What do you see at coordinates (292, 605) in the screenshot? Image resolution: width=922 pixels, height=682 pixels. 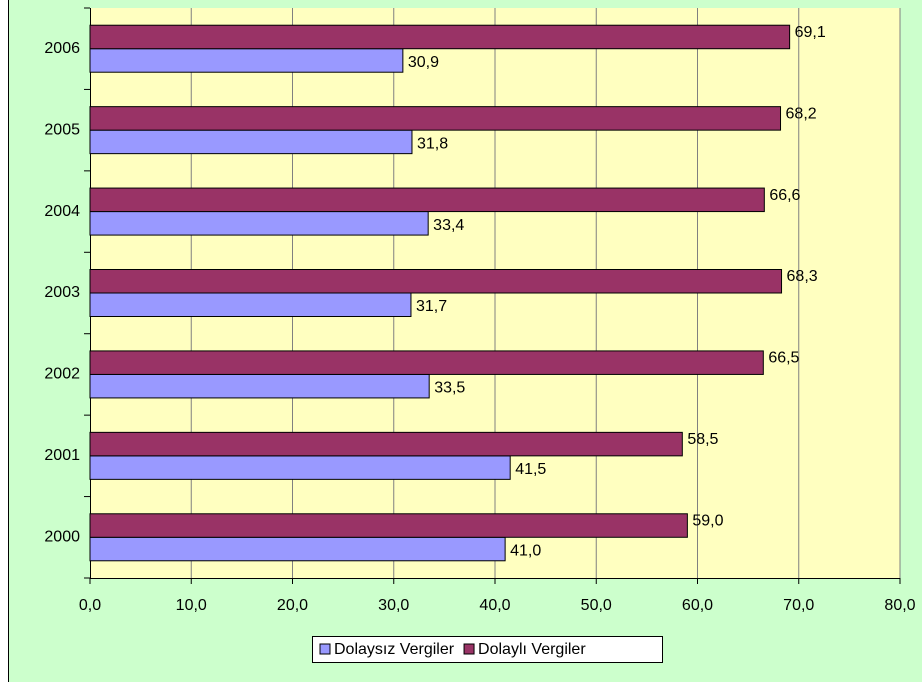 I see `x-tick-label: 20,0` at bounding box center [292, 605].